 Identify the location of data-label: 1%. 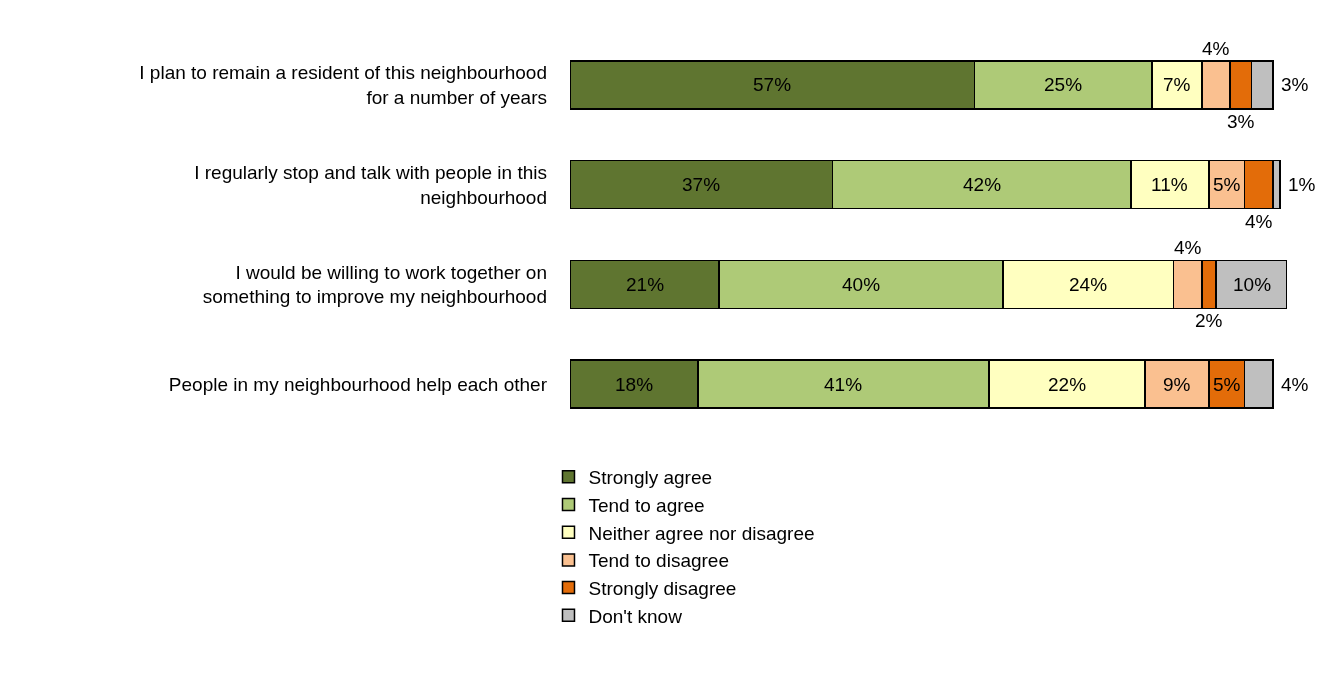
(1302, 184).